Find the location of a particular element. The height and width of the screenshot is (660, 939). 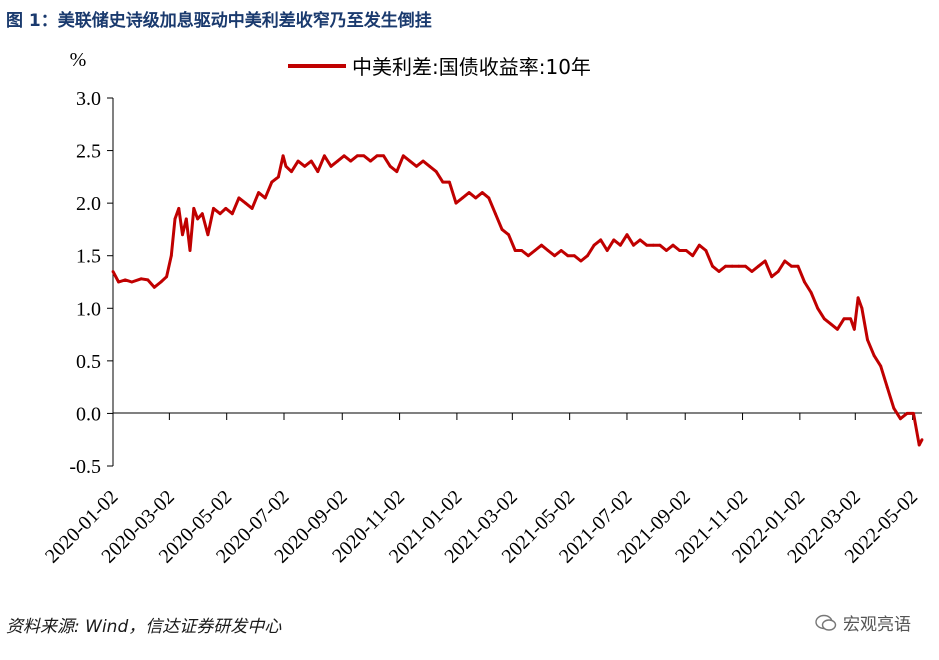

watermark: 宏观亮语 is located at coordinates (863, 622).